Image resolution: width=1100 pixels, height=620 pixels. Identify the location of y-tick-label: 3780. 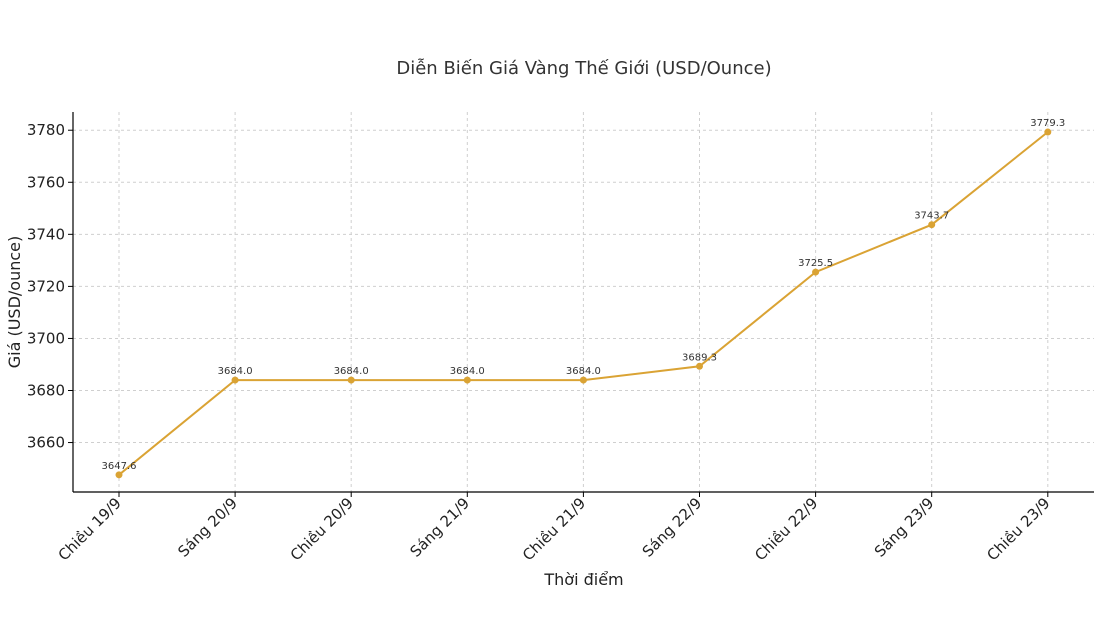
(46, 130).